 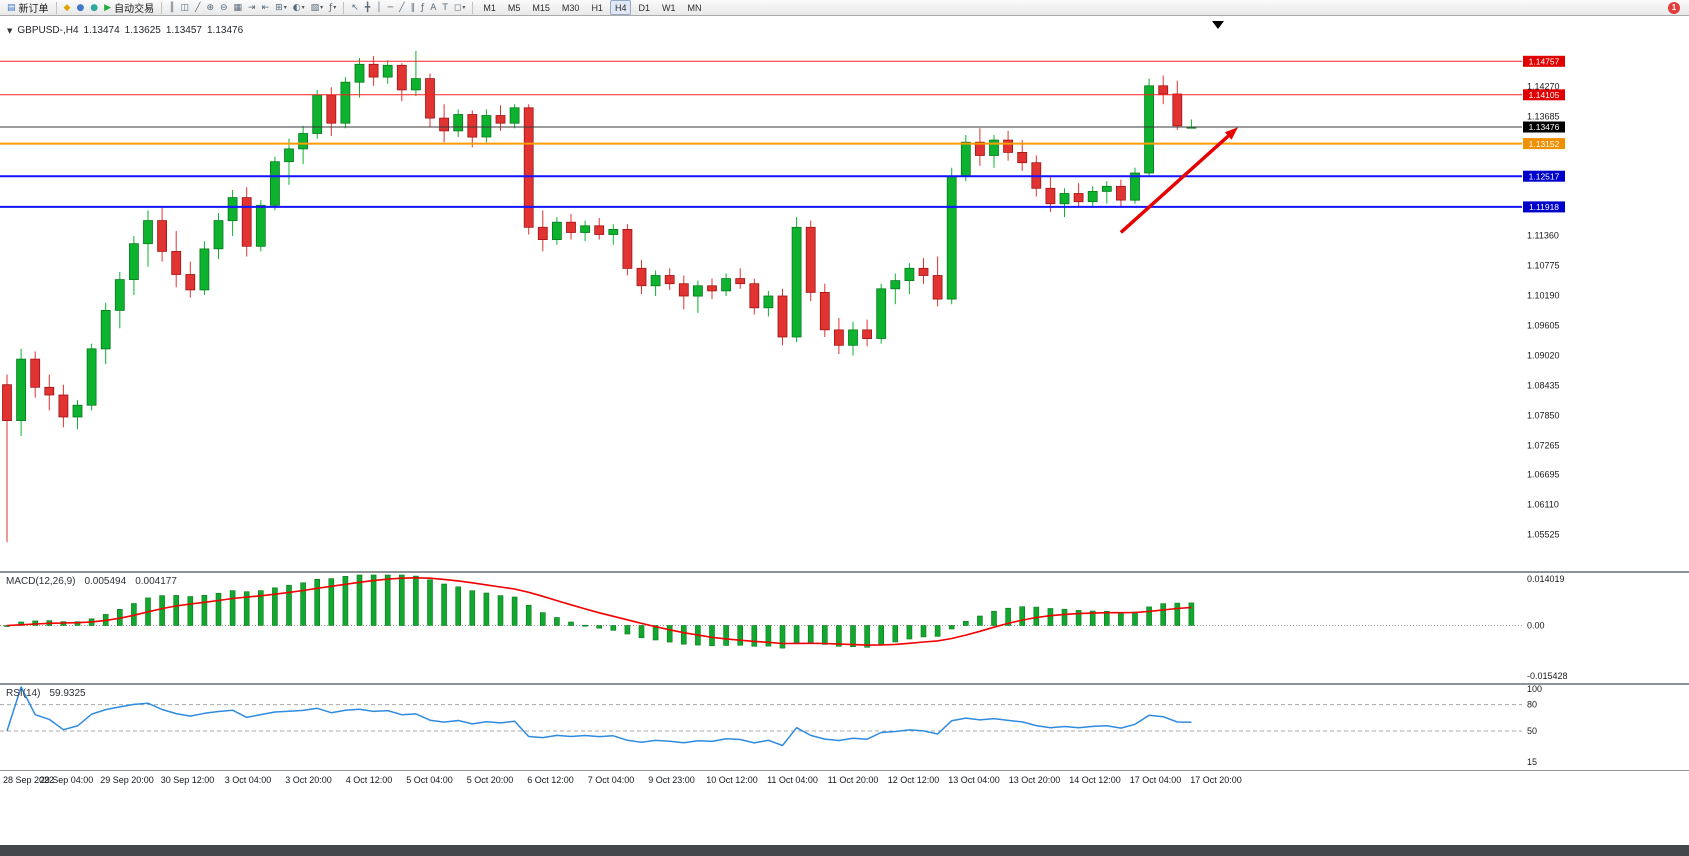 What do you see at coordinates (67, 693) in the screenshot?
I see `rsi-value: 59.9325` at bounding box center [67, 693].